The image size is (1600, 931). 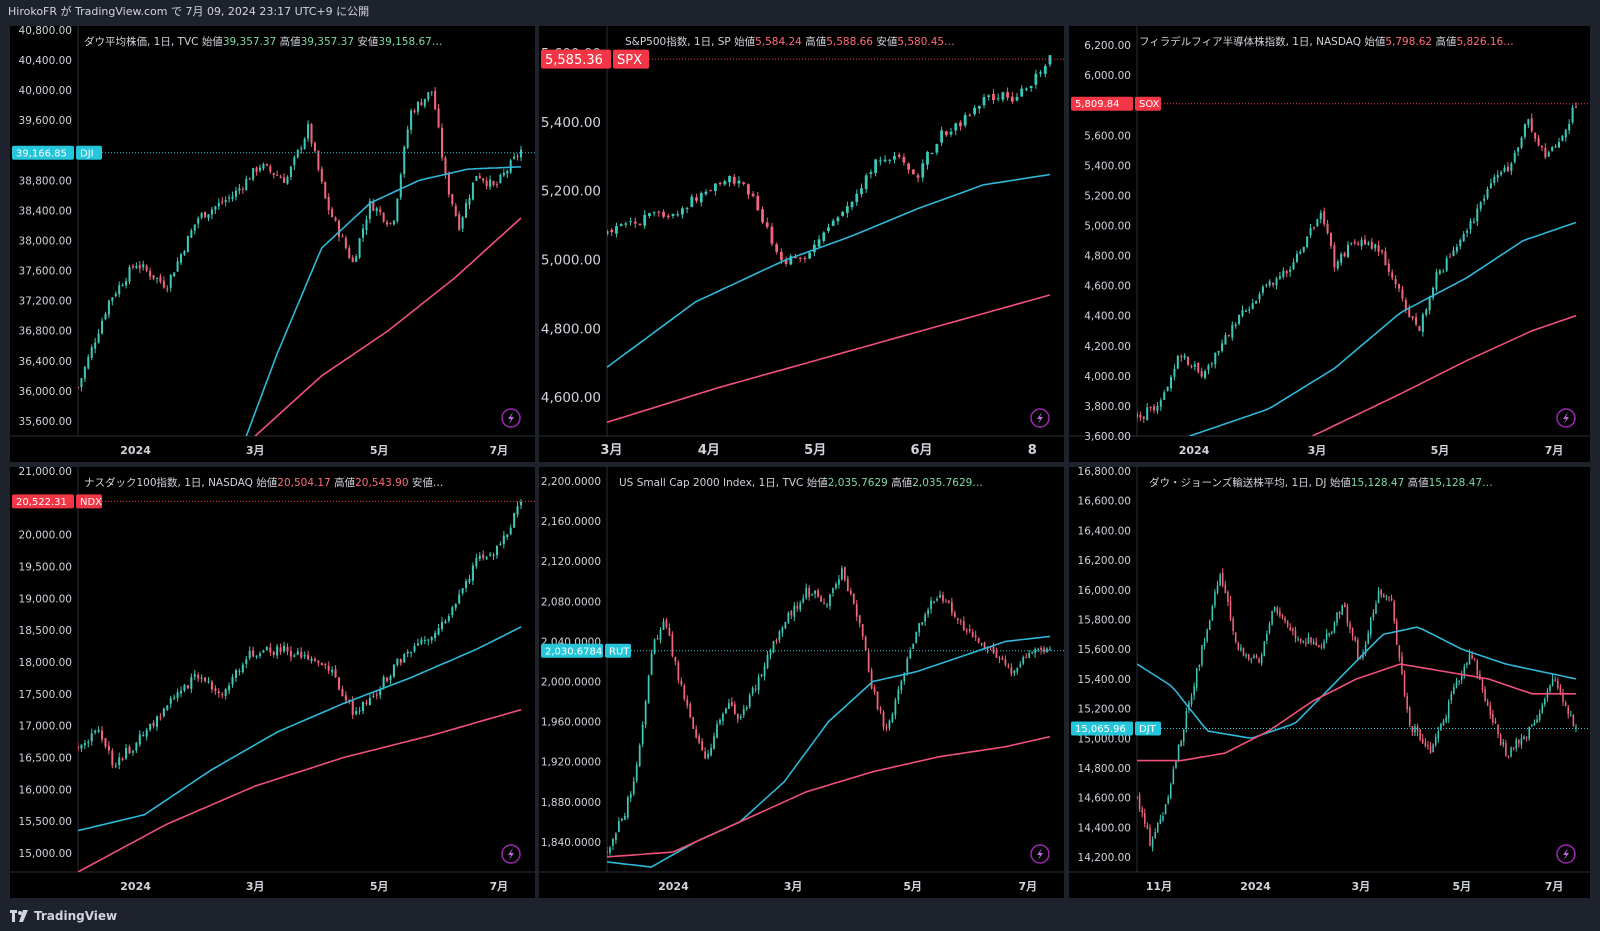 What do you see at coordinates (1383, 328) in the screenshot?
I see `moving-average-fast` at bounding box center [1383, 328].